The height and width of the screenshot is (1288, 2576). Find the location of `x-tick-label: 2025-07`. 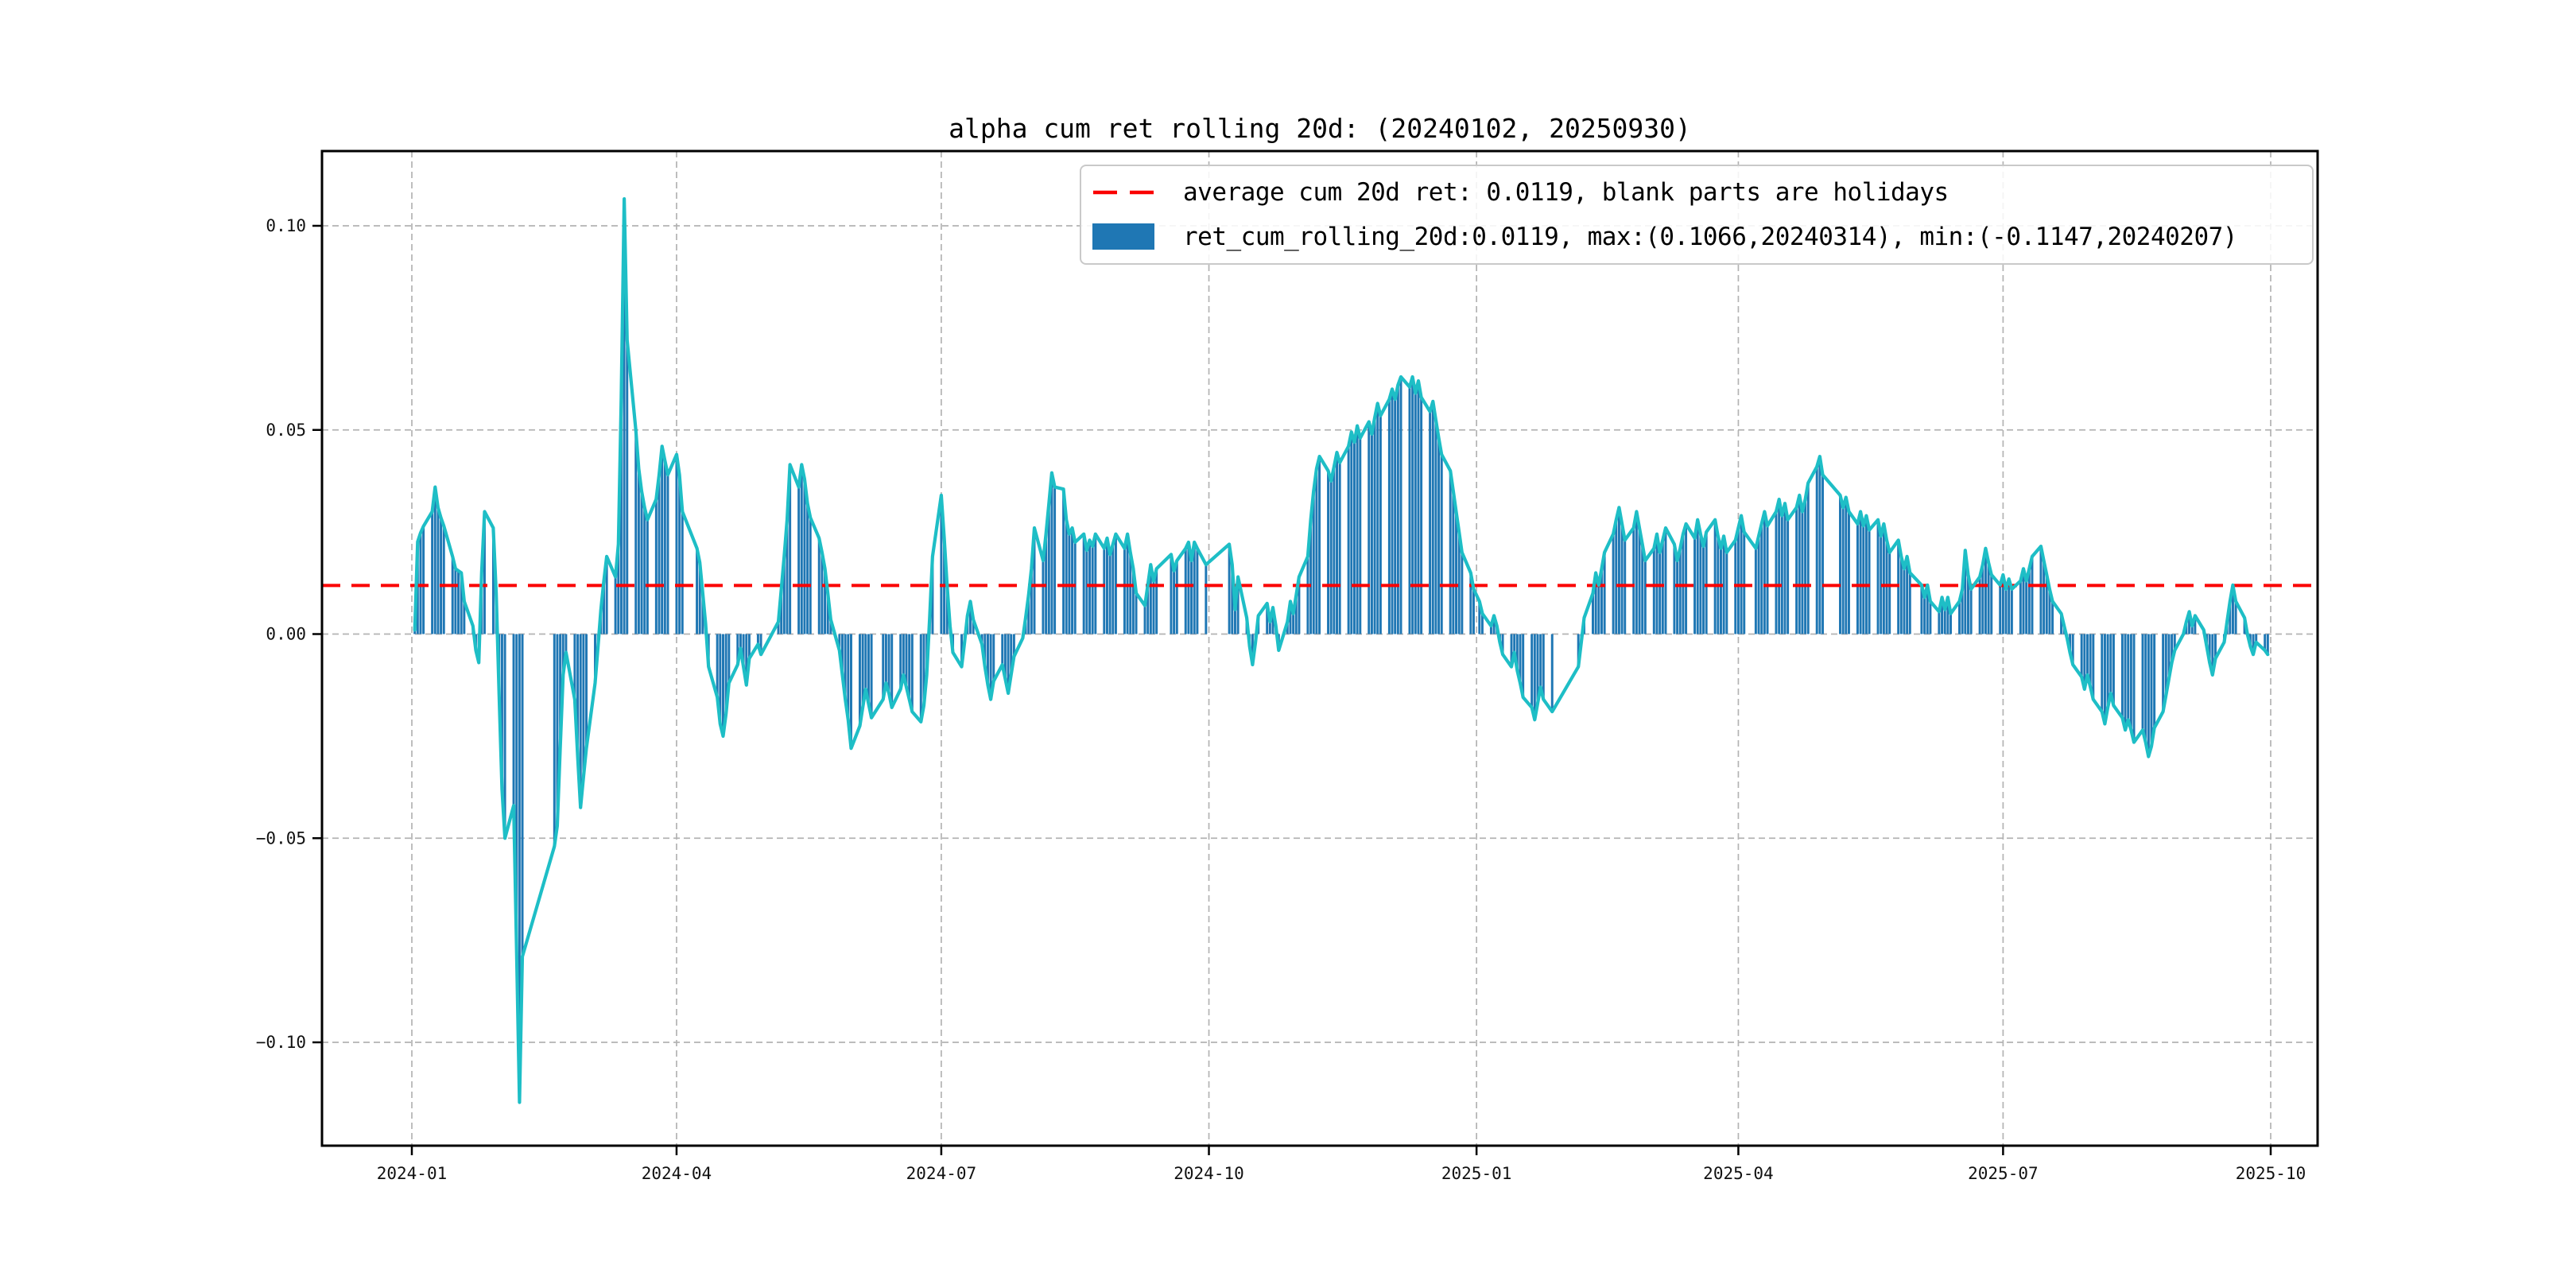

x-tick-label: 2025-07 is located at coordinates (2004, 1173).